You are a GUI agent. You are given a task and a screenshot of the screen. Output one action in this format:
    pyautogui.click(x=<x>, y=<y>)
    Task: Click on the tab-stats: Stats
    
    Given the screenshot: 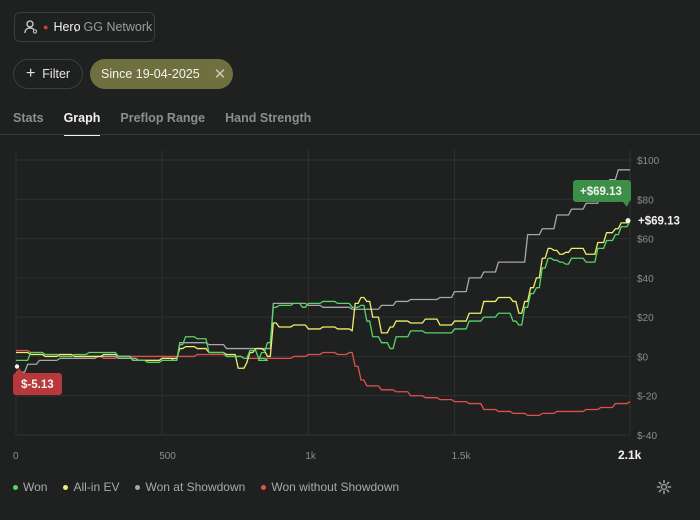 What is the action you would take?
    pyautogui.click(x=28, y=118)
    